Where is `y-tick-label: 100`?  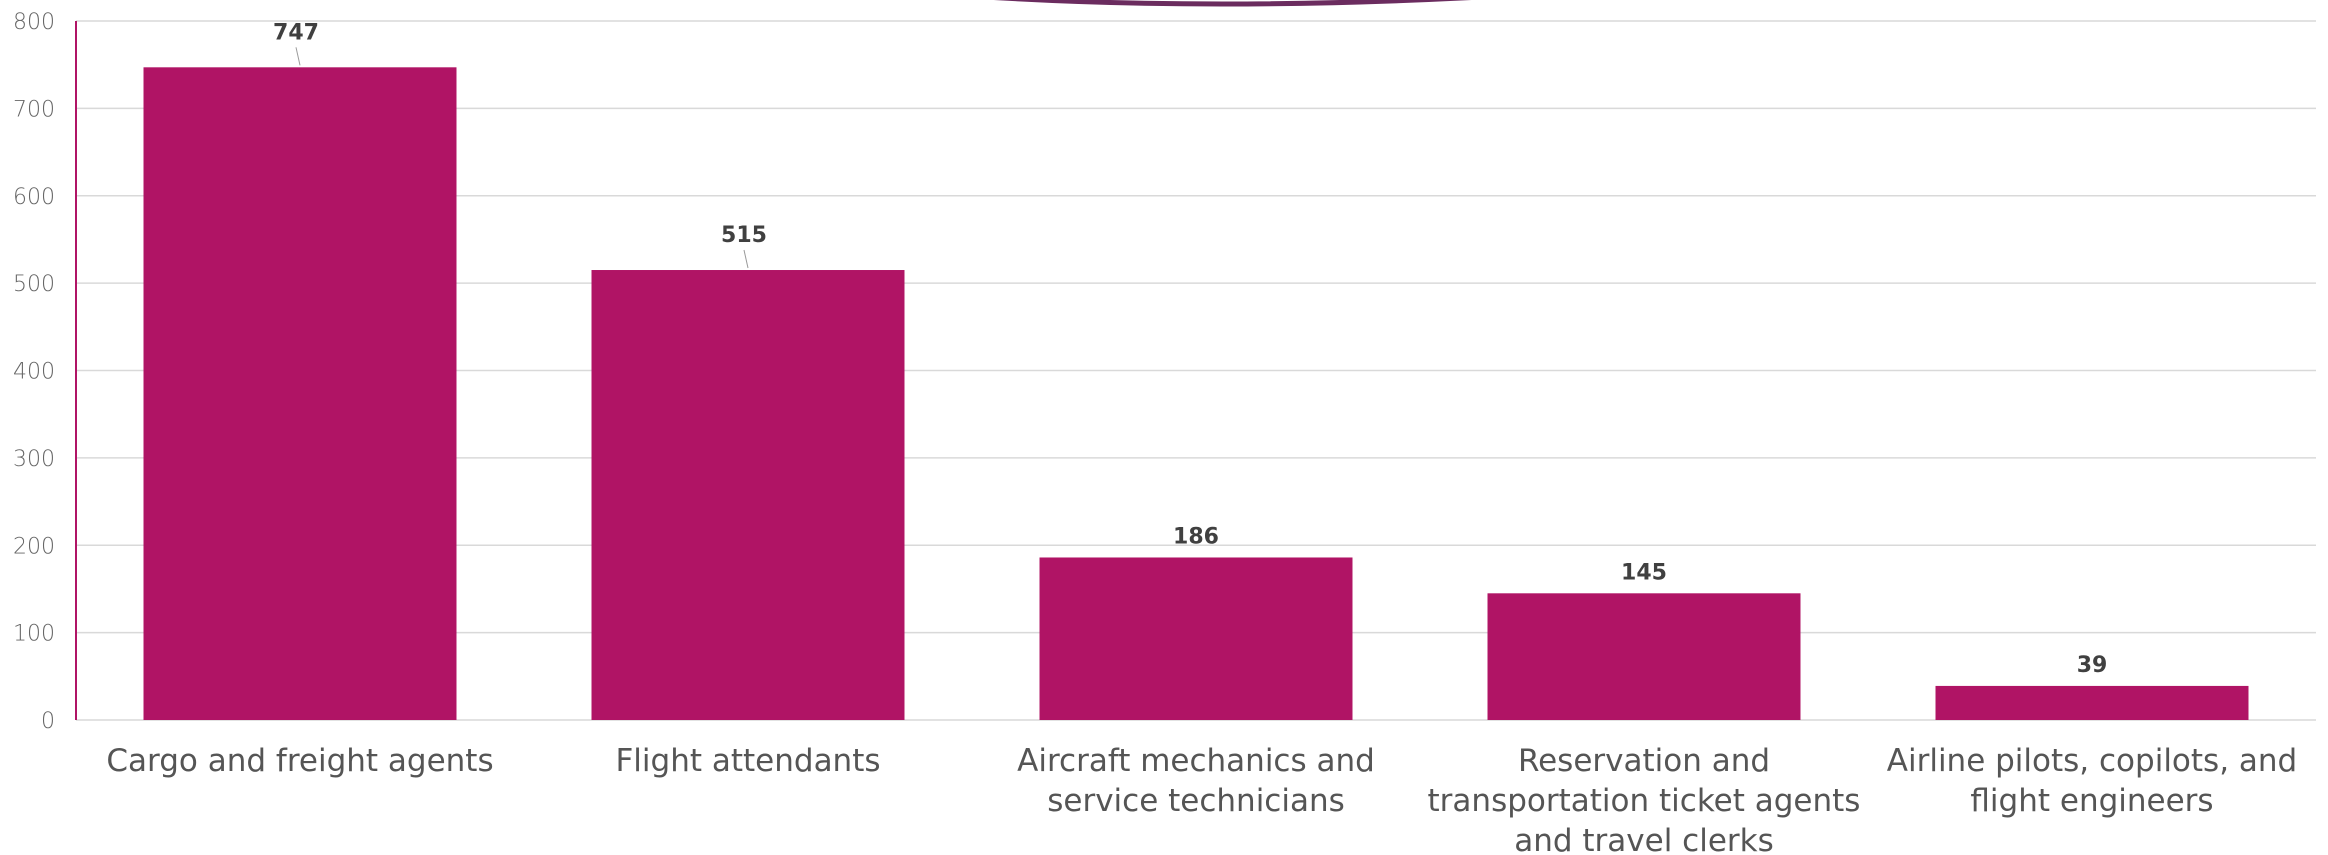
y-tick-label: 100 is located at coordinates (34, 634).